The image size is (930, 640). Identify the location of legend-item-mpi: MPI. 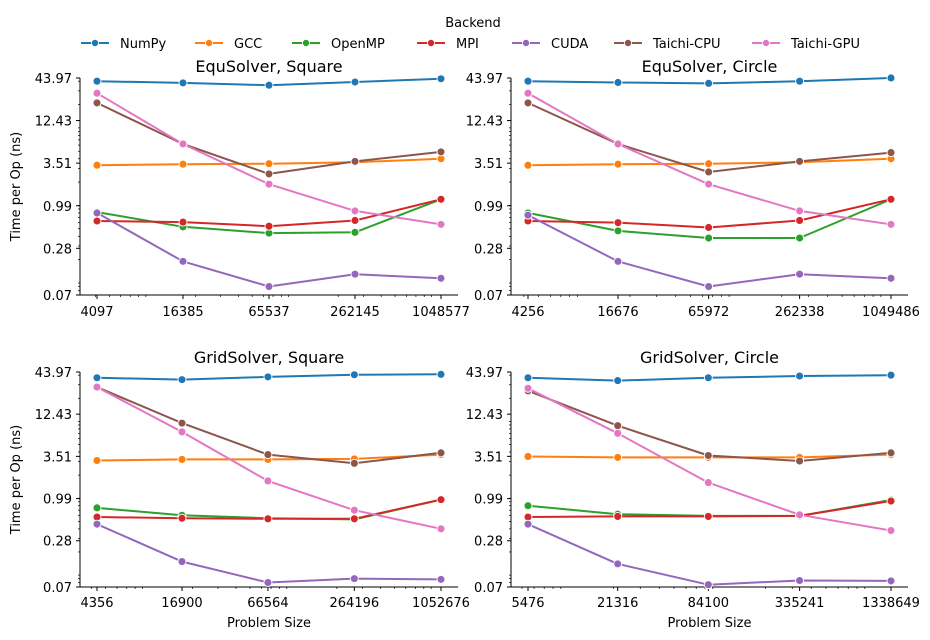
(448, 44).